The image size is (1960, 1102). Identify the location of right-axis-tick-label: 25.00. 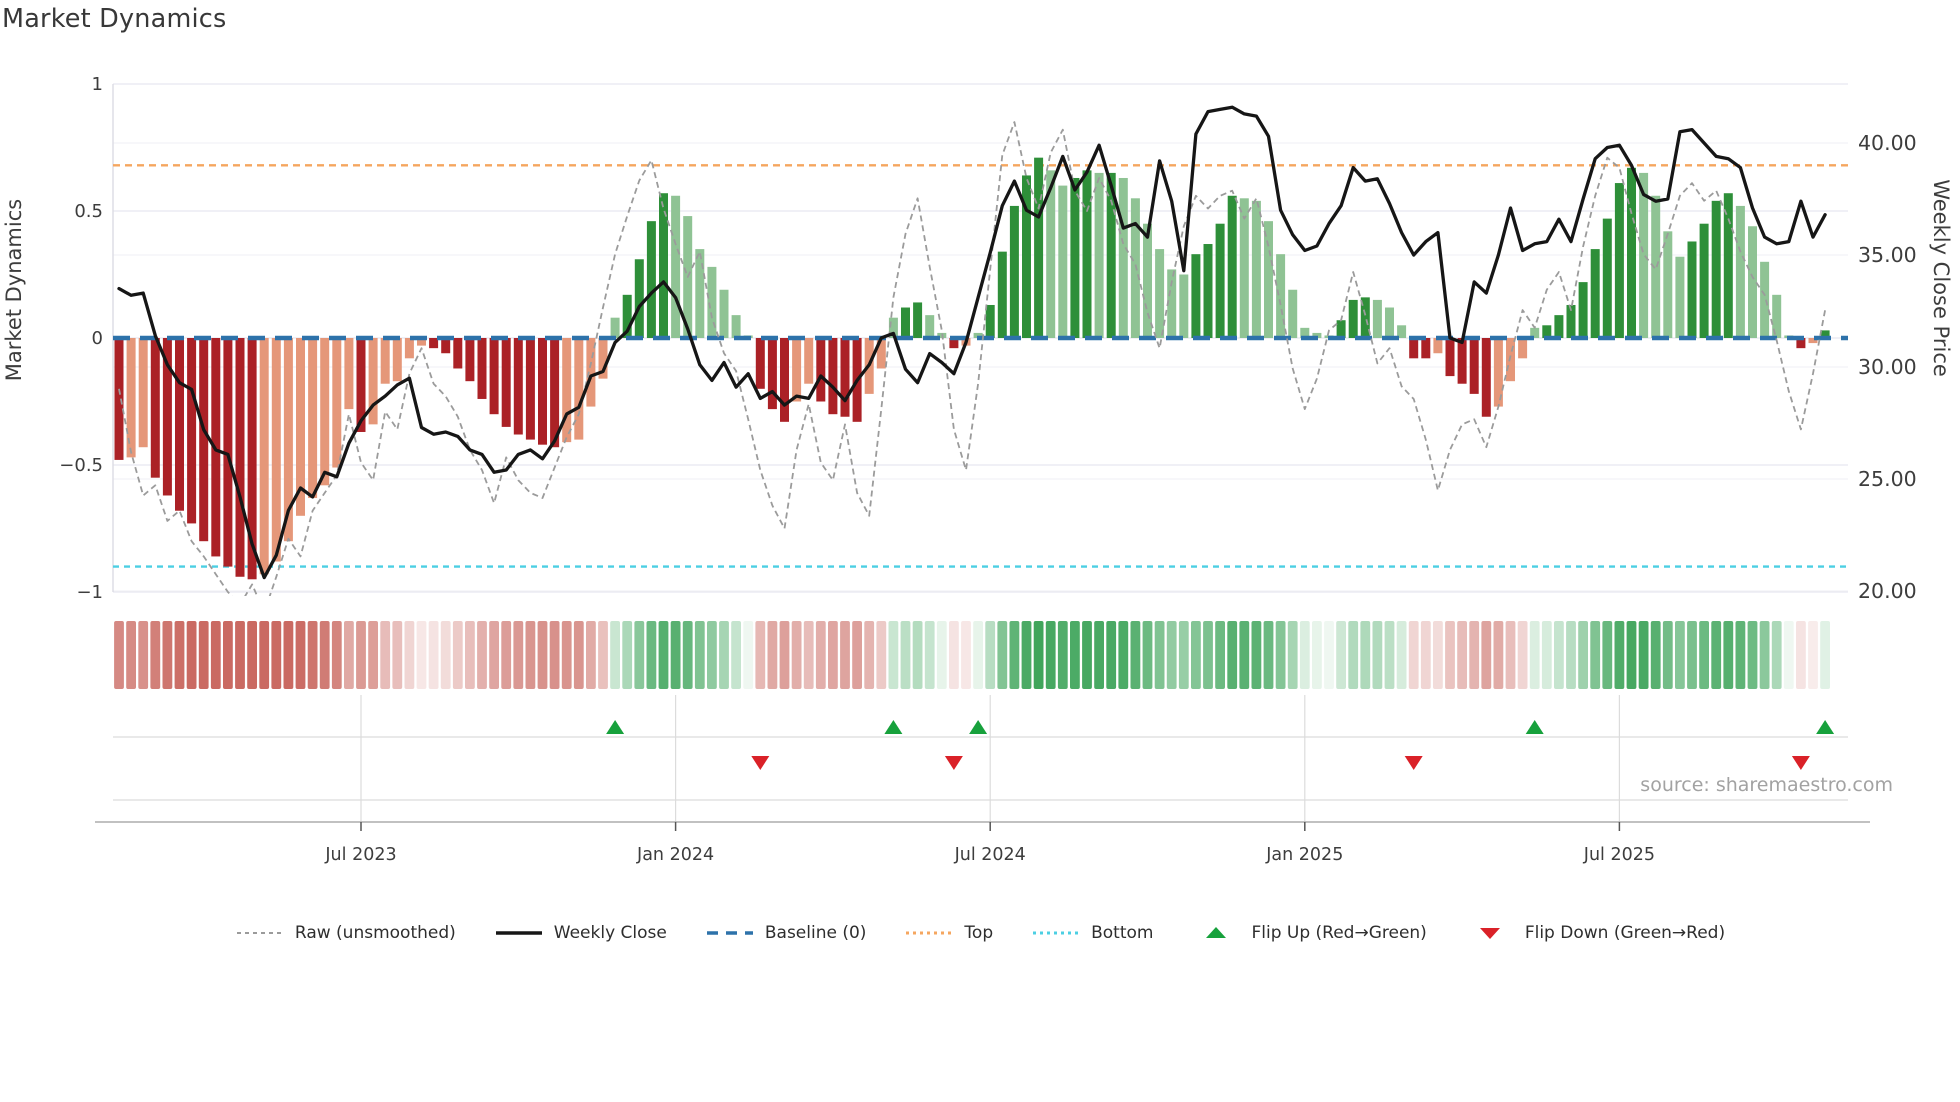
(1887, 479).